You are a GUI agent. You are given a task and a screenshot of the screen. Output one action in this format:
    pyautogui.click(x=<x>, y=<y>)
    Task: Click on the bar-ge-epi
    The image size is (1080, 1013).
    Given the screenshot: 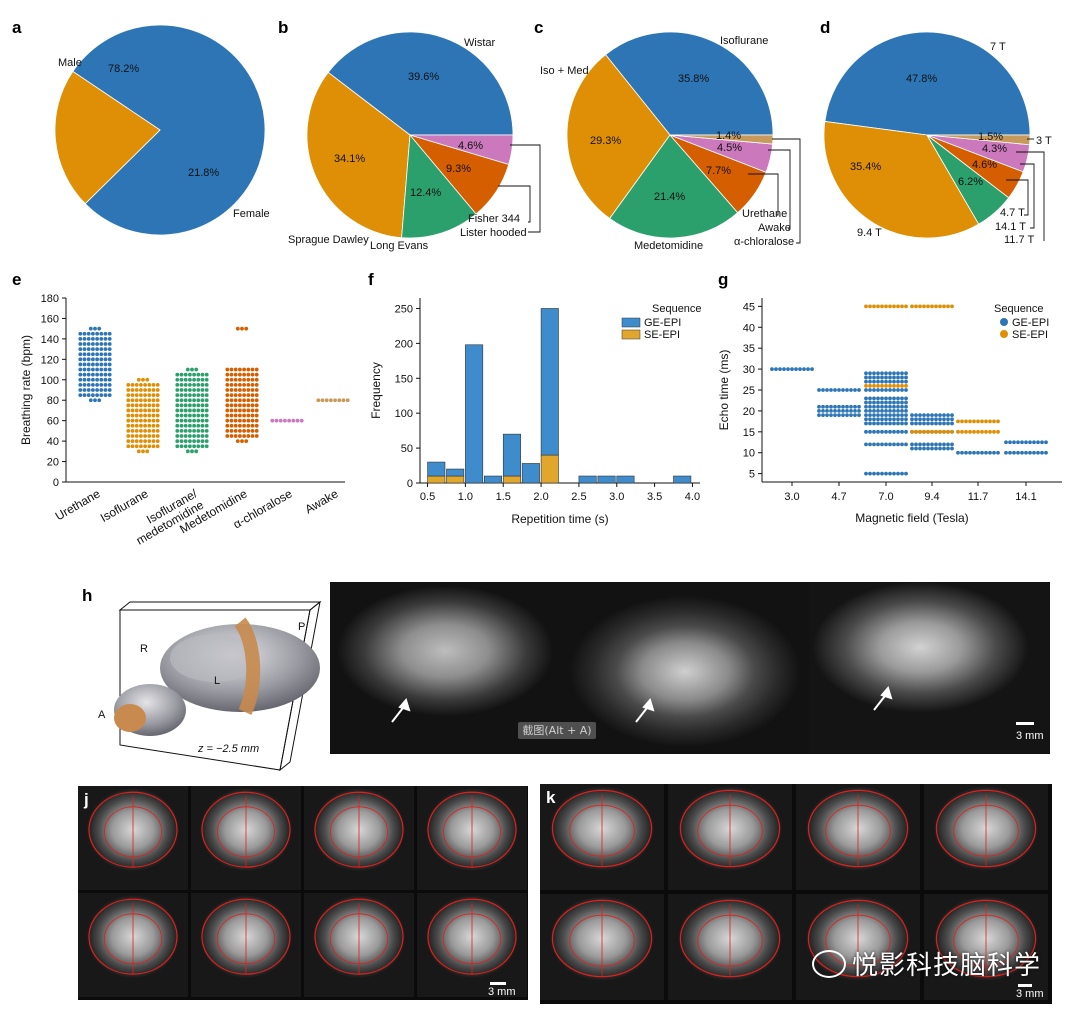 What is the action you would take?
    pyautogui.click(x=606, y=479)
    